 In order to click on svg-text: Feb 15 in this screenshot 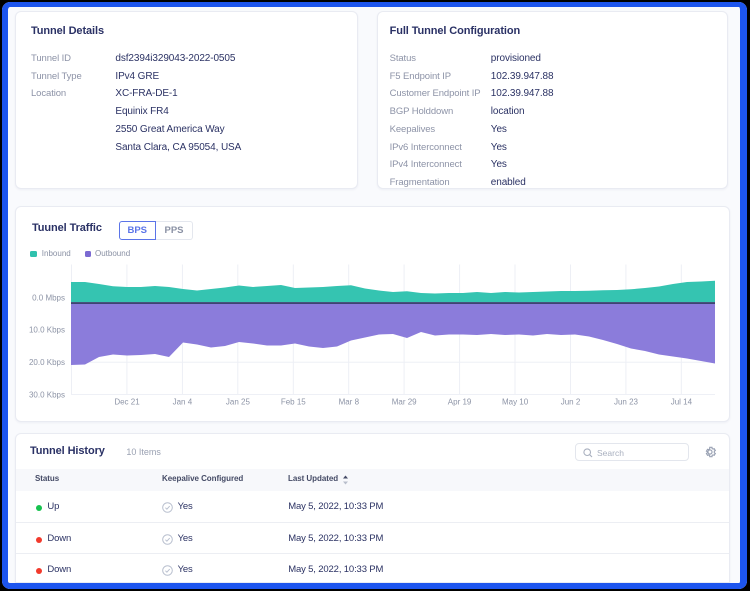, I will do `click(293, 401)`.